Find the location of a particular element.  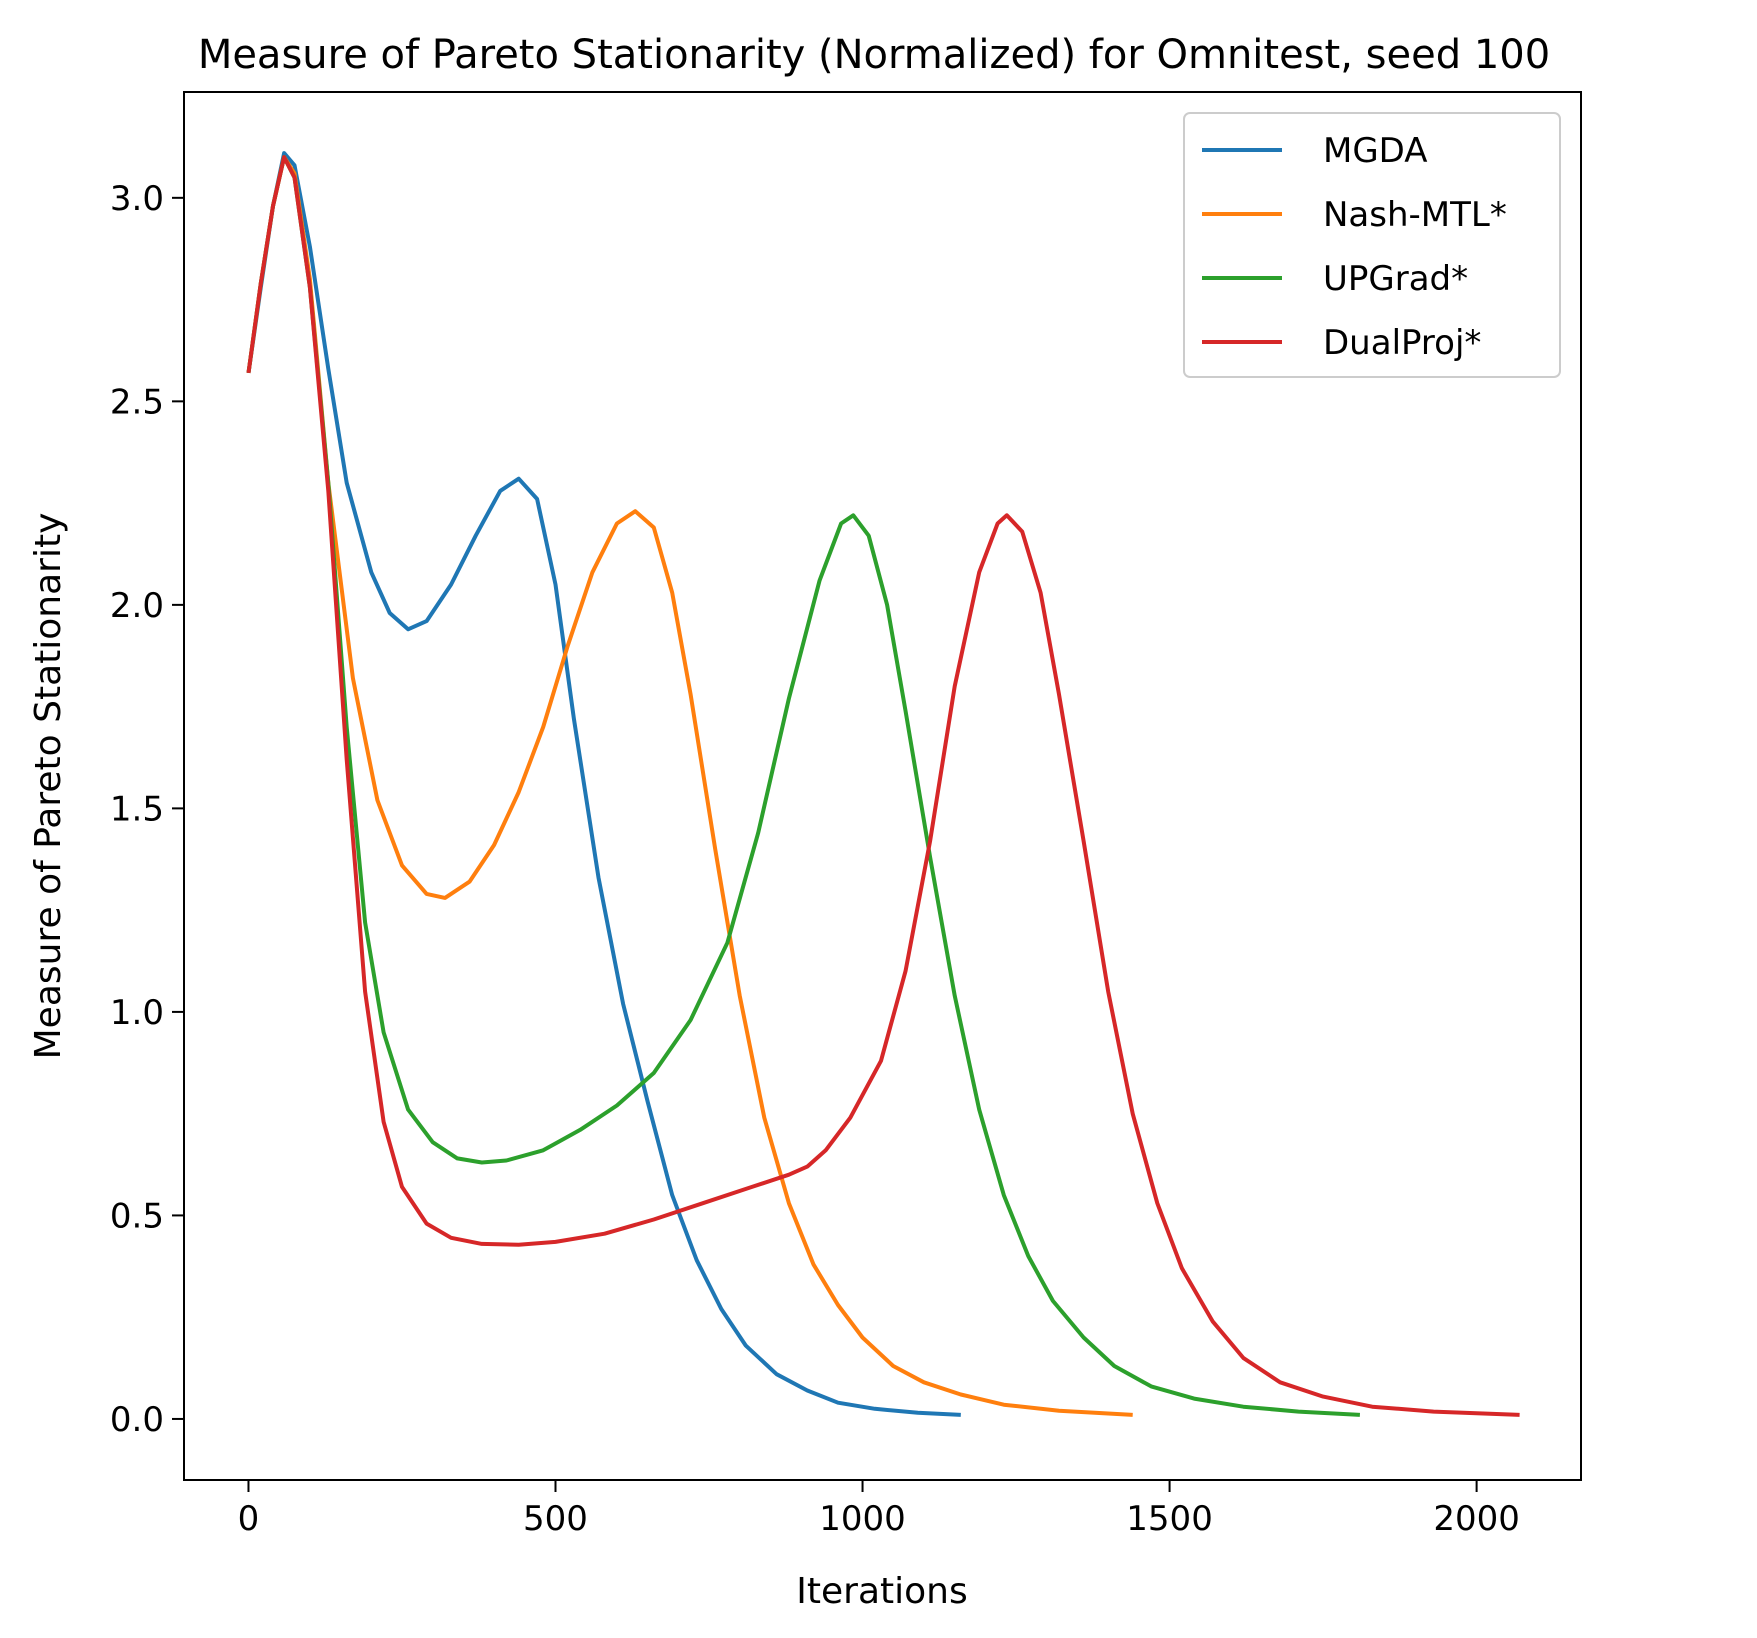

x-tick-label: 0 is located at coordinates (249, 1519).